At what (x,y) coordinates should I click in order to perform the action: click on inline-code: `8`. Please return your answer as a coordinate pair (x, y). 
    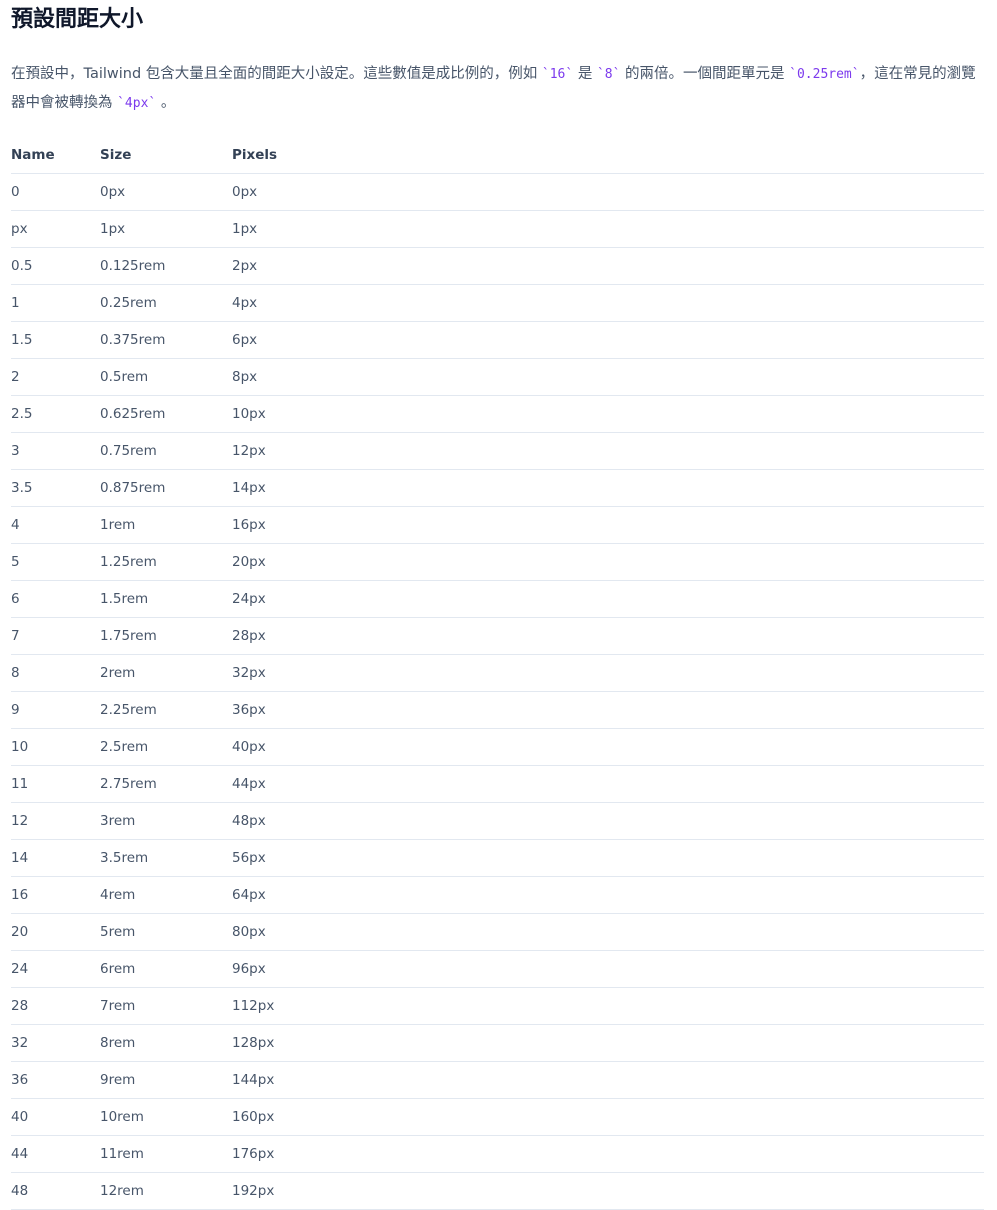
    Looking at the image, I should click on (608, 74).